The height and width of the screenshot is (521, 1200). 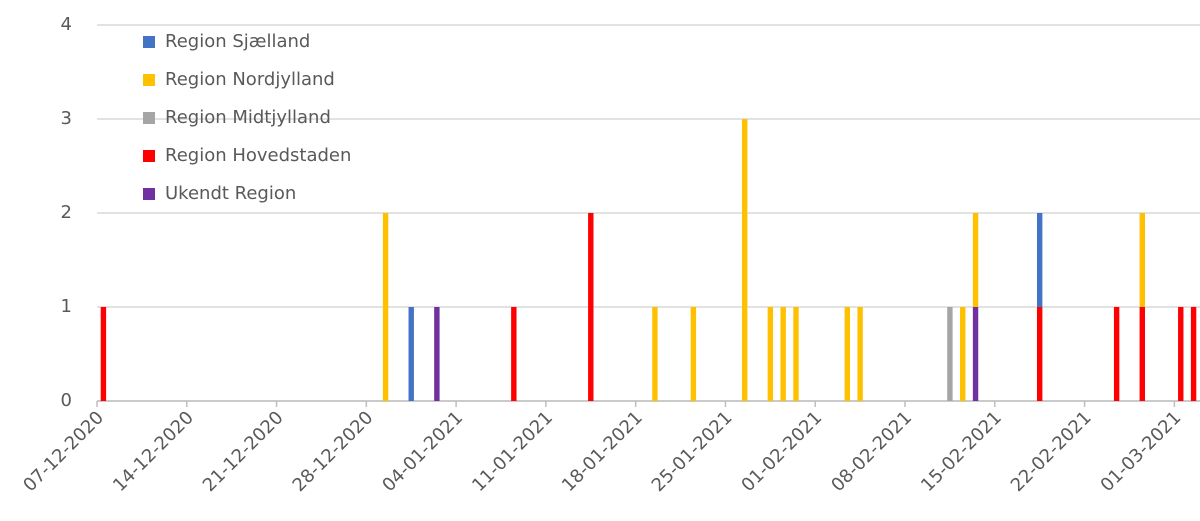 I want to click on x-tick-label: 01-02-2021, so click(x=781, y=451).